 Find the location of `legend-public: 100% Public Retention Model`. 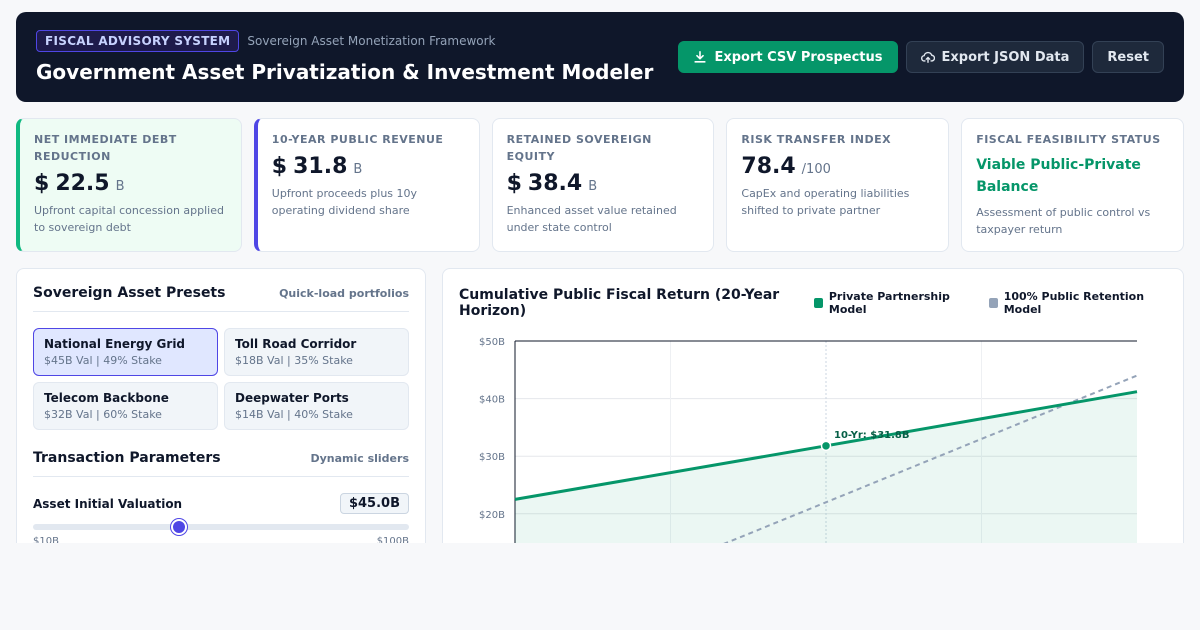

legend-public: 100% Public Retention Model is located at coordinates (1077, 303).